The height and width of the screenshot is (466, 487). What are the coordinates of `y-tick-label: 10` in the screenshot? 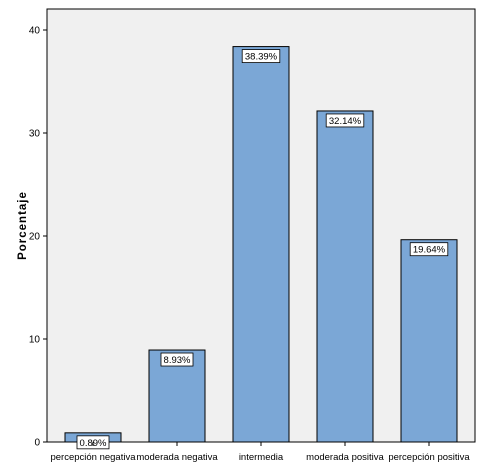 It's located at (35, 340).